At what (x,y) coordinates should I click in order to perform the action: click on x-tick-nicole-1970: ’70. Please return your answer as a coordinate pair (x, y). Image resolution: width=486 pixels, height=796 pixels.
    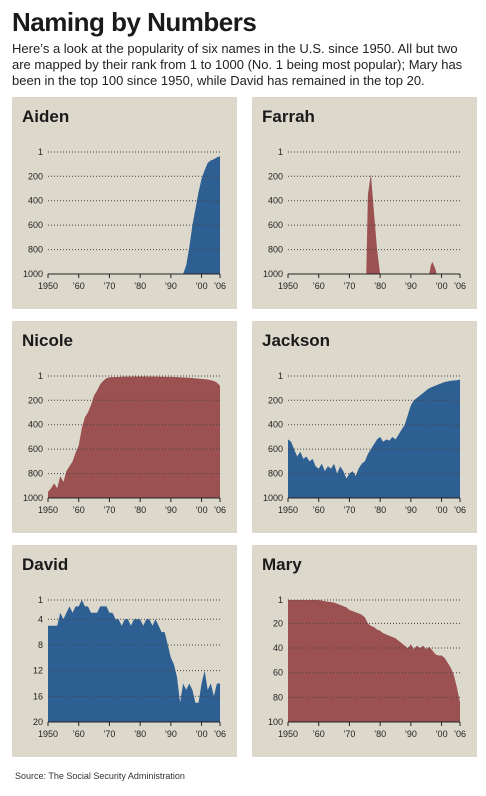
    Looking at the image, I should click on (109, 510).